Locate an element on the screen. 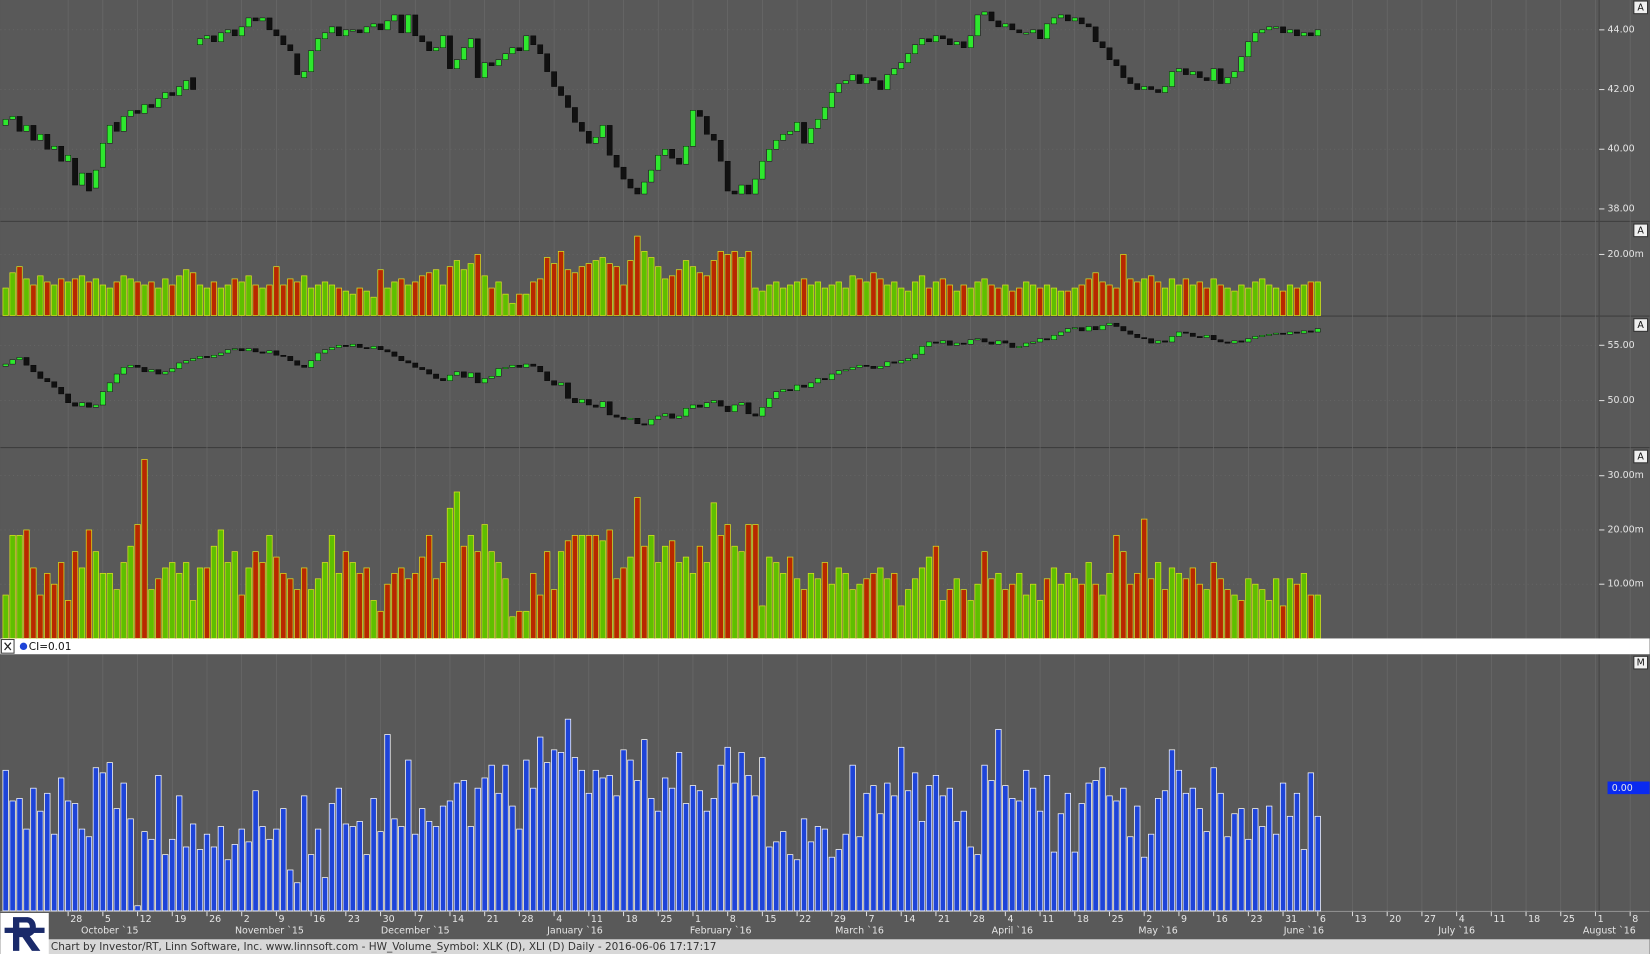  panel-button-label: M is located at coordinates (1641, 663).